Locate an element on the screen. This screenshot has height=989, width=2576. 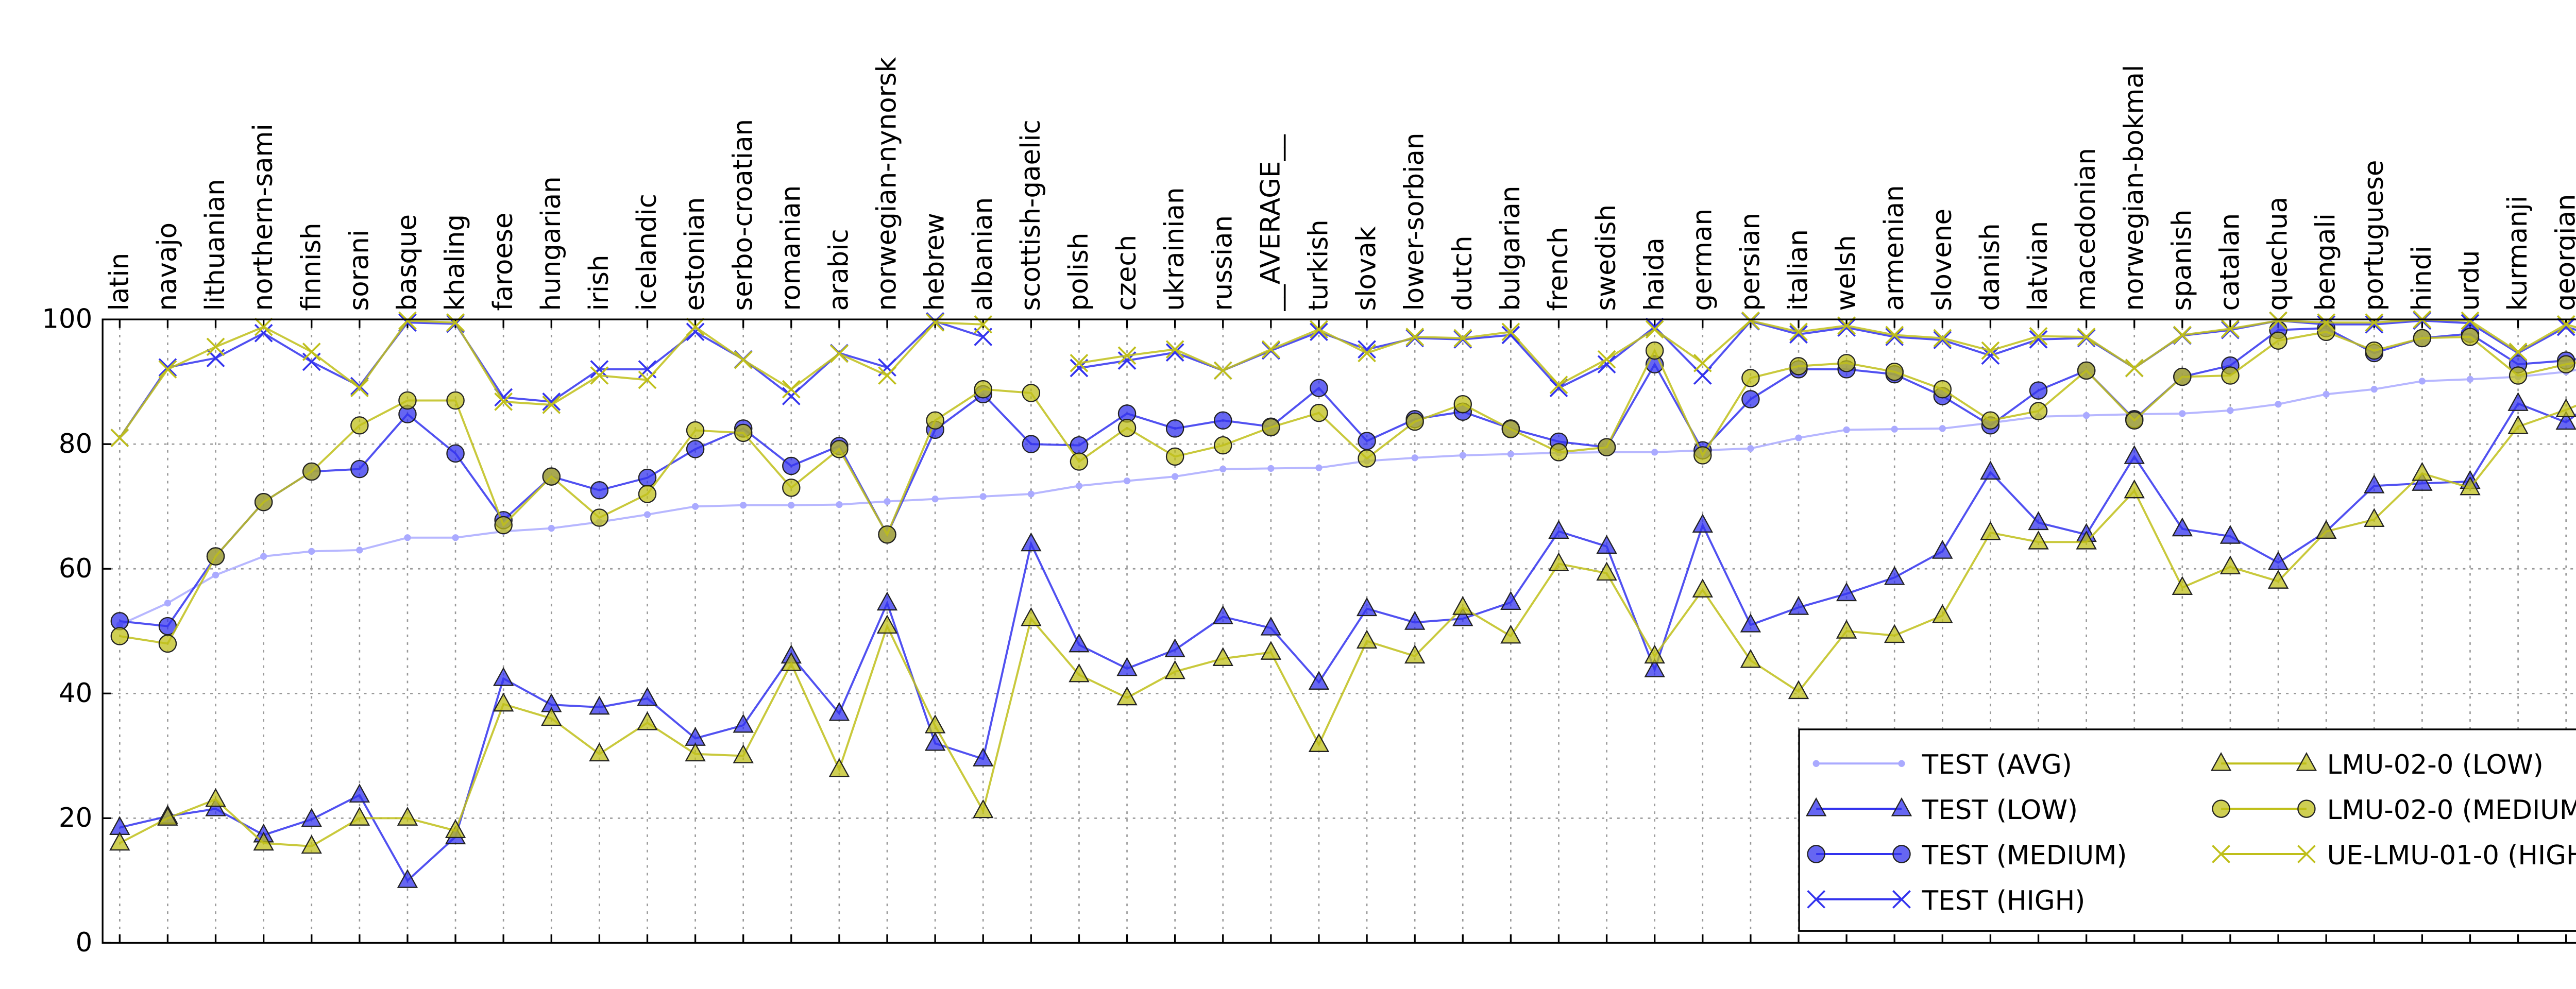
x-tick-label: kurmanji is located at coordinates (2517, 253).